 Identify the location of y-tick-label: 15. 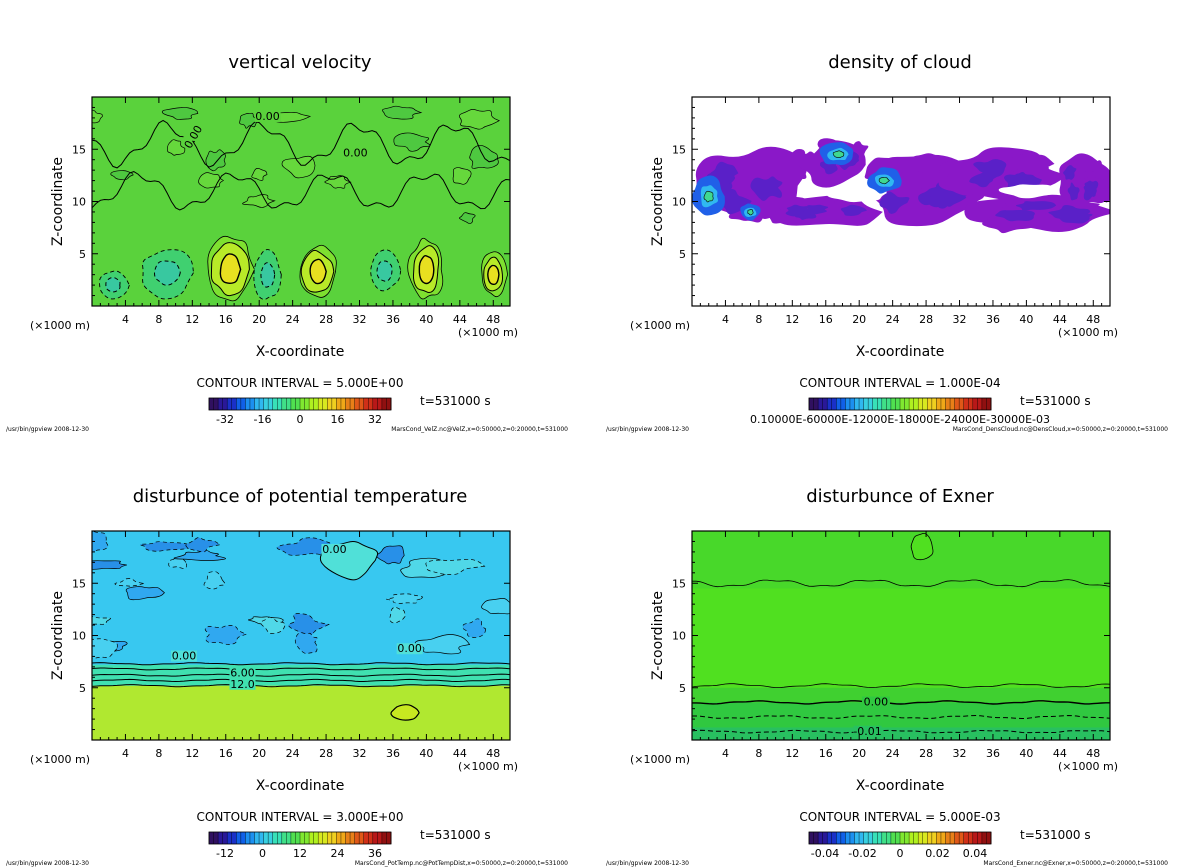
(679, 583).